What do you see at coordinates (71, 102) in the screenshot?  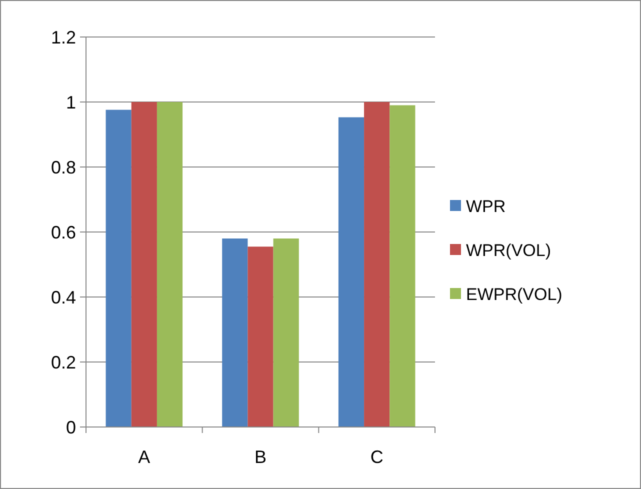 I see `y-tick-label: 1` at bounding box center [71, 102].